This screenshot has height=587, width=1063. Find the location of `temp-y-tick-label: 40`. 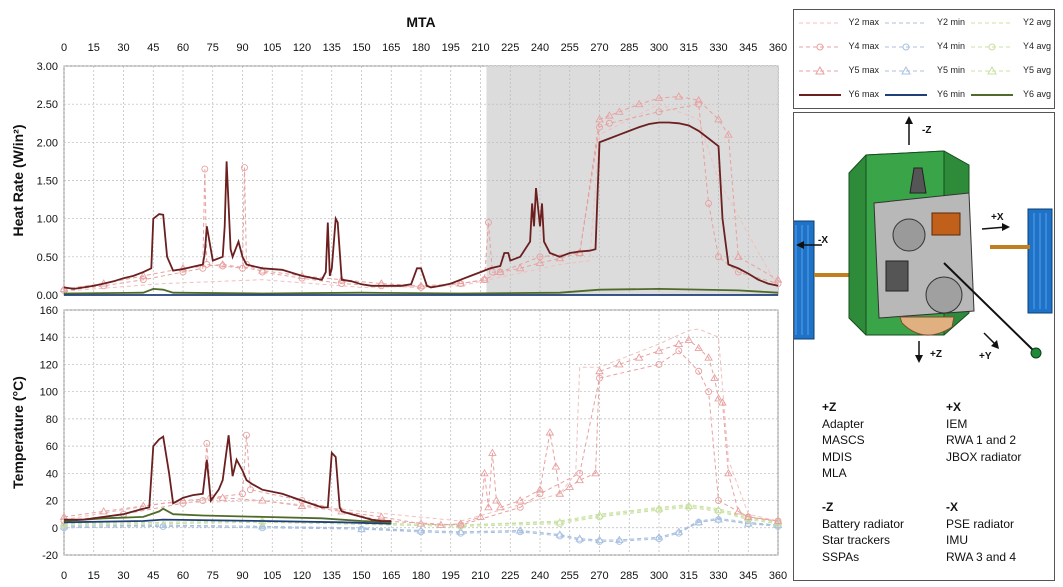

temp-y-tick-label: 40 is located at coordinates (52, 474).